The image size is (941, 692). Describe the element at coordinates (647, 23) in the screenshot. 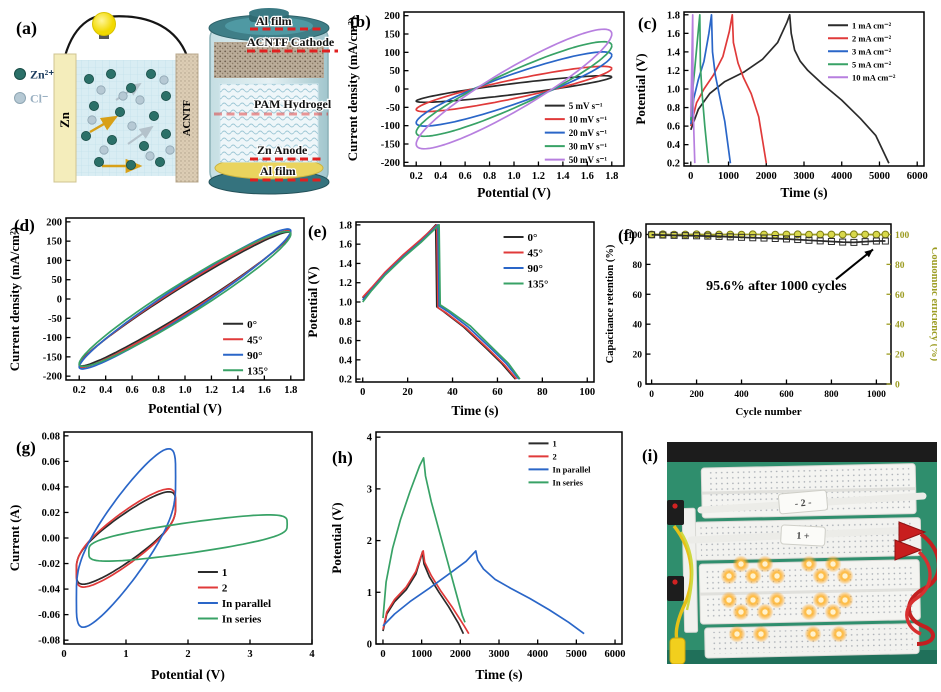

I see `panel-c-label: (c)` at that location.